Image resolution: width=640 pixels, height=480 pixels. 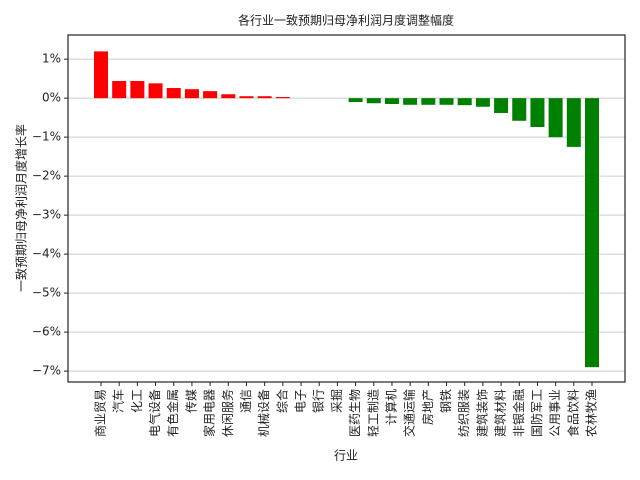 What do you see at coordinates (46, 176) in the screenshot?
I see `y-tick-label: −2%` at bounding box center [46, 176].